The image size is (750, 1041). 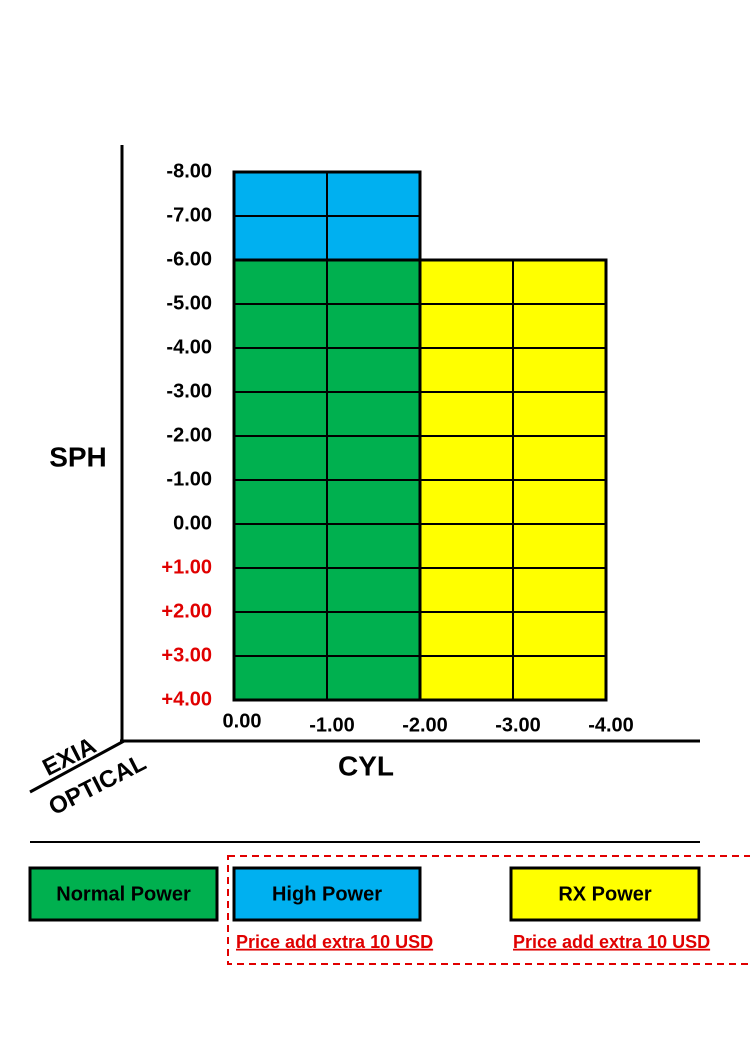 I want to click on x-axis-label: CYL, so click(x=366, y=765).